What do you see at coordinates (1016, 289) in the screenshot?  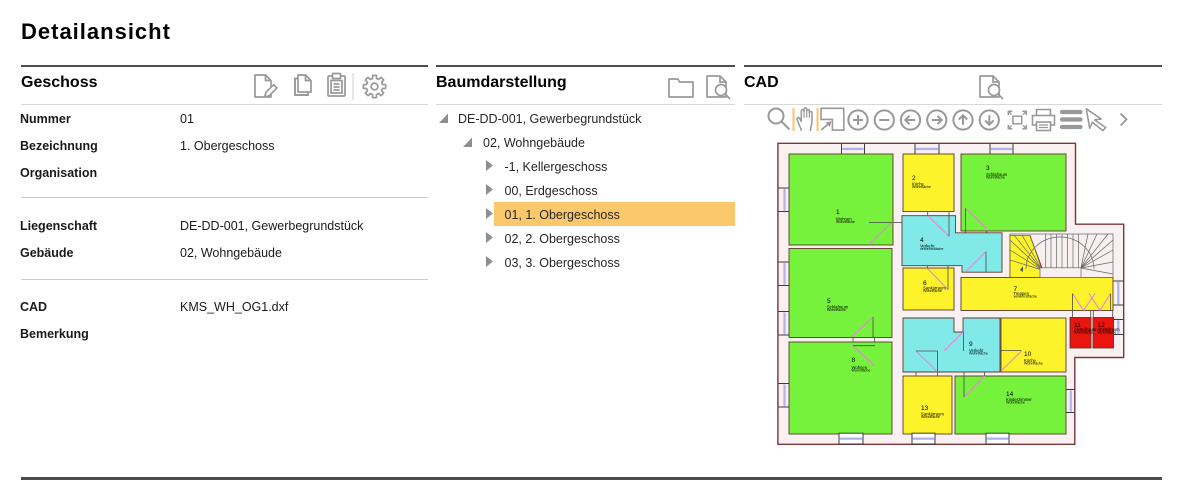 I see `svg-text: 7` at bounding box center [1016, 289].